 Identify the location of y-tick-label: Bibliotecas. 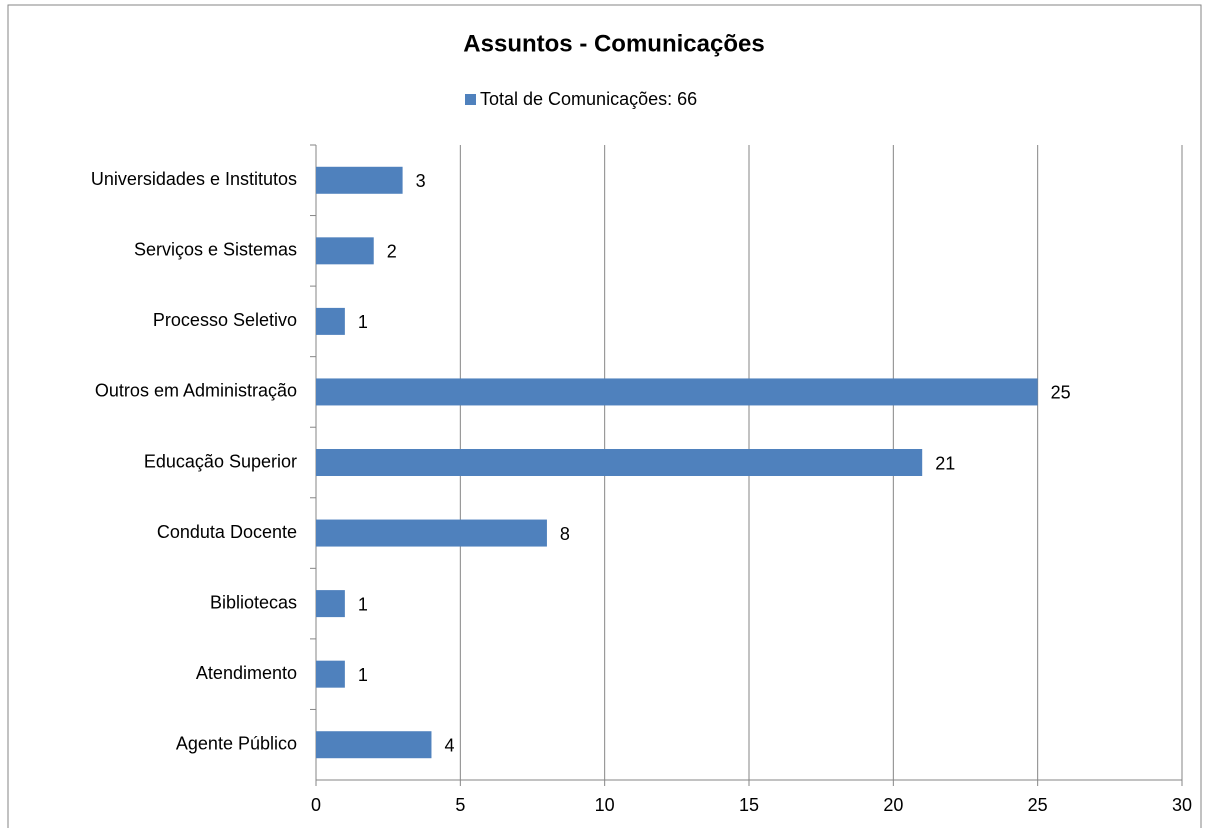
(253, 602).